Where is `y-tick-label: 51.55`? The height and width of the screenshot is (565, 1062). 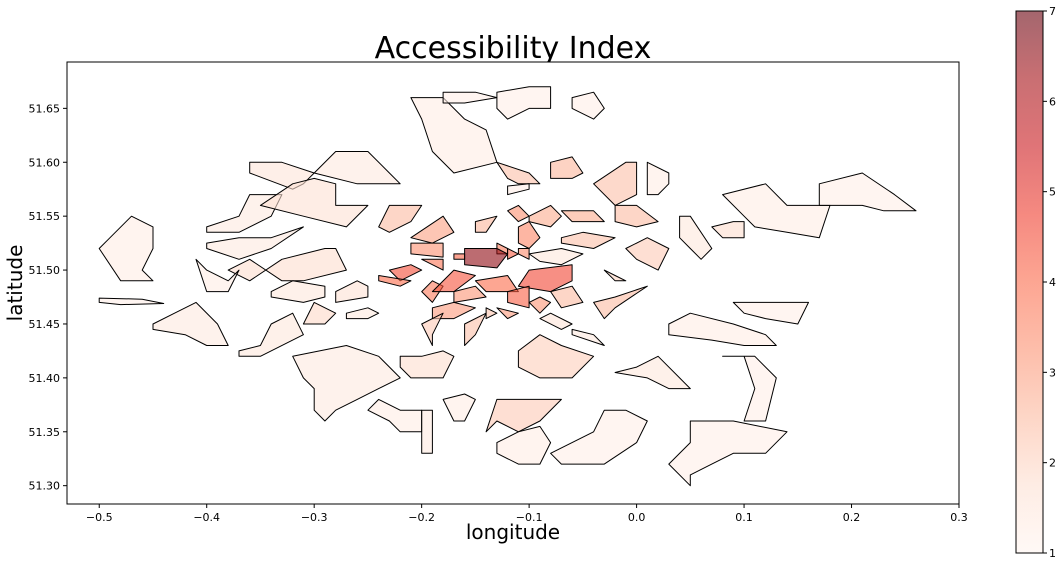
y-tick-label: 51.55 is located at coordinates (45, 216).